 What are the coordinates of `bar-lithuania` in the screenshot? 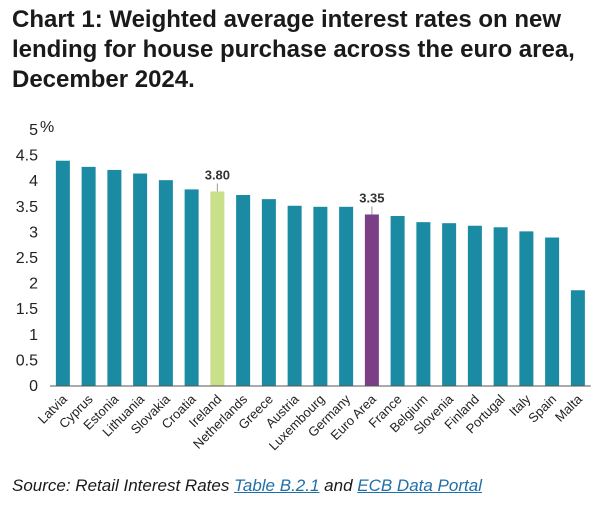 It's located at (140, 279).